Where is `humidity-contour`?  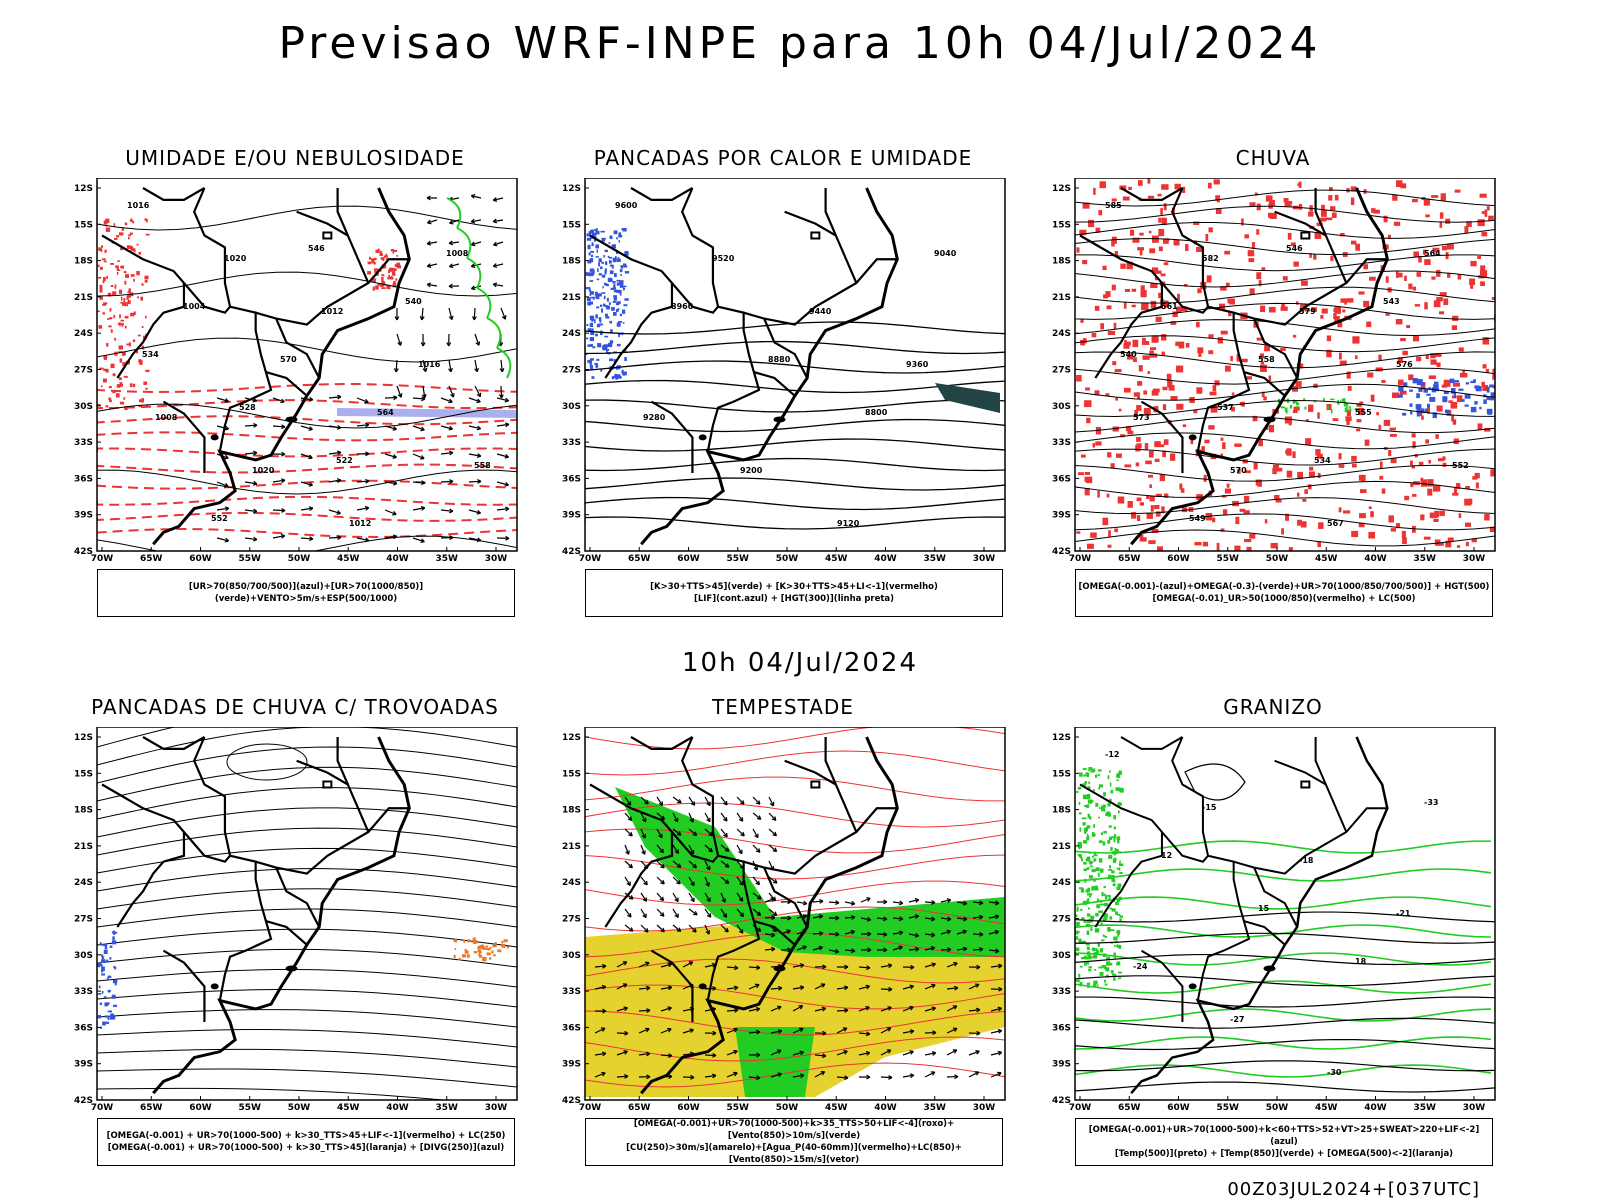
humidity-contour is located at coordinates (484, 303).